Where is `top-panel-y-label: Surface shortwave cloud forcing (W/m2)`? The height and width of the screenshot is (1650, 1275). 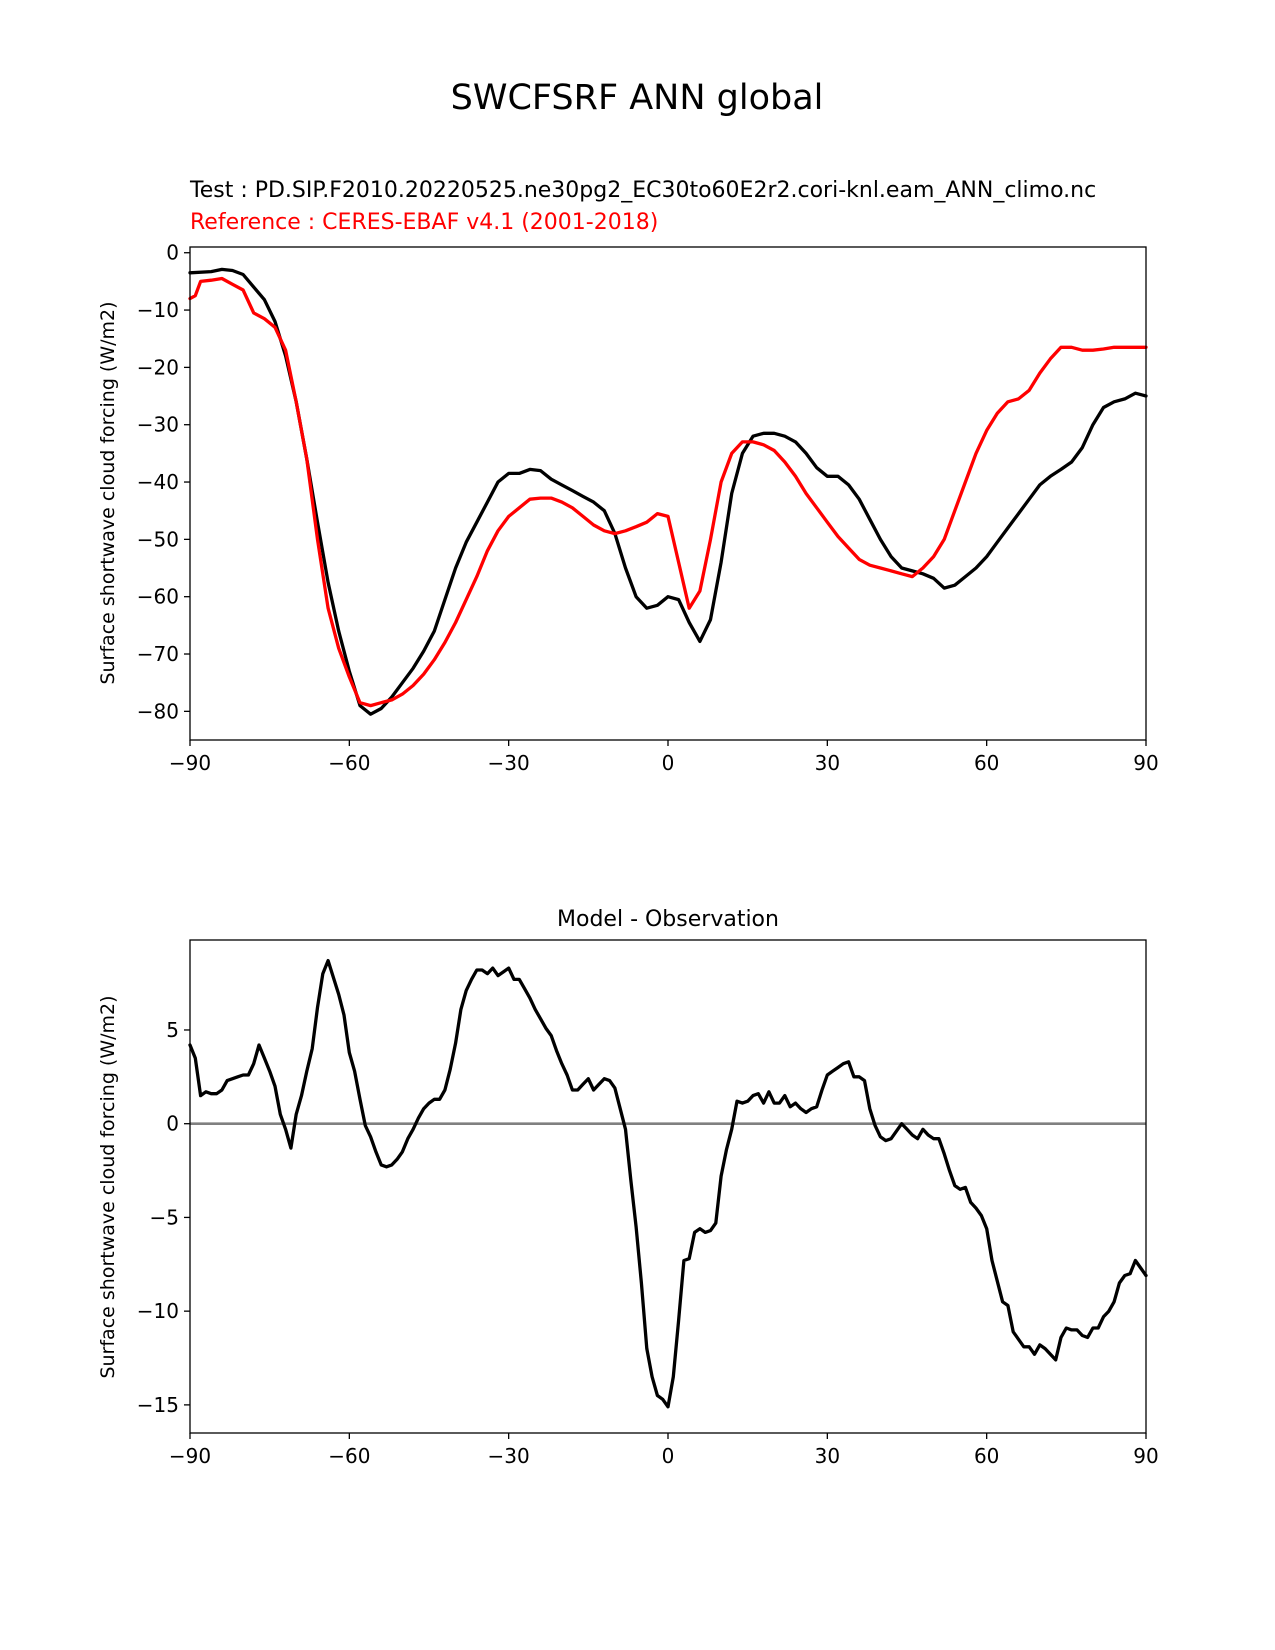 top-panel-y-label: Surface shortwave cloud forcing (W/m2) is located at coordinates (108, 492).